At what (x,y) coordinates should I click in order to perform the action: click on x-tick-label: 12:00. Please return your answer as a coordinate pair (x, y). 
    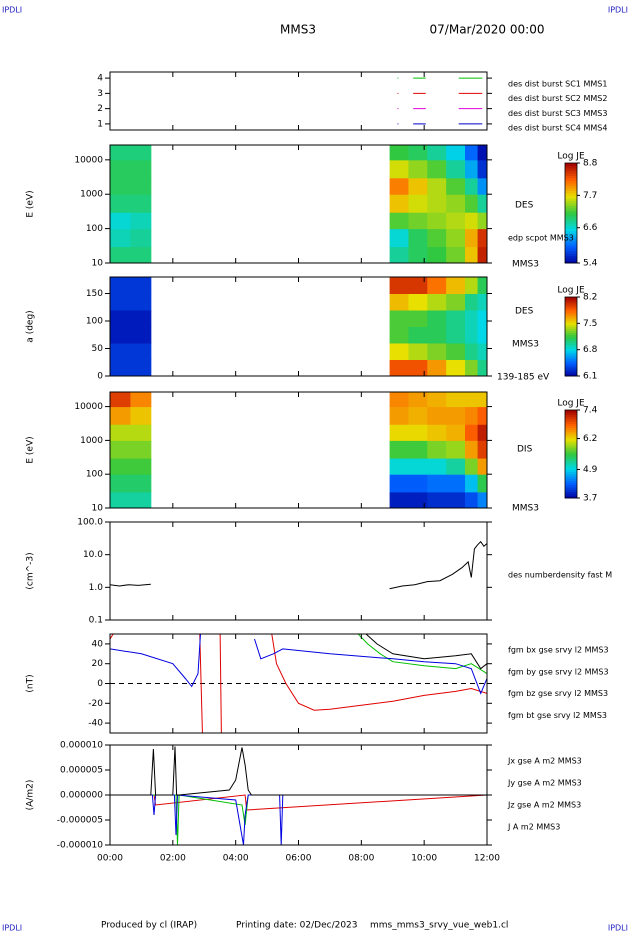
    Looking at the image, I should click on (487, 859).